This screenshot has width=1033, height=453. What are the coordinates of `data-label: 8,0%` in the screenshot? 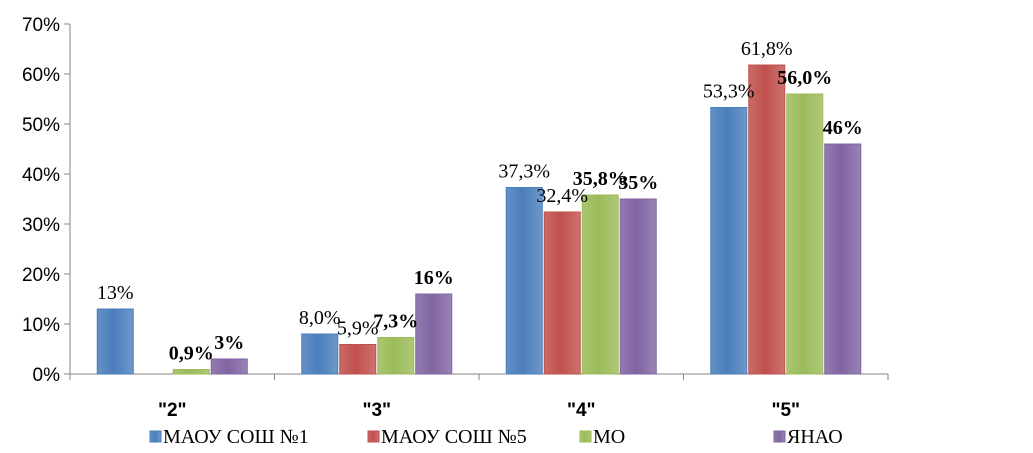 It's located at (320, 318).